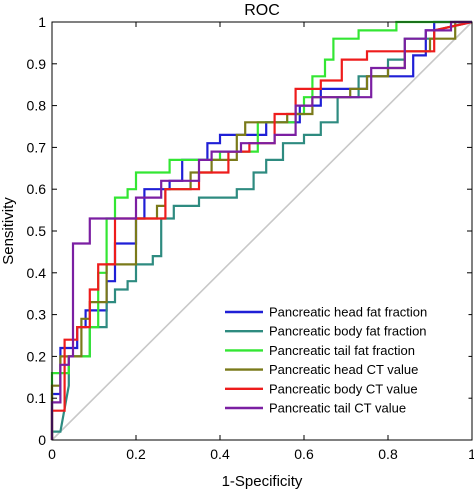 The image size is (474, 492). Describe the element at coordinates (8, 231) in the screenshot. I see `y-axis-label: Sensitivity` at that location.